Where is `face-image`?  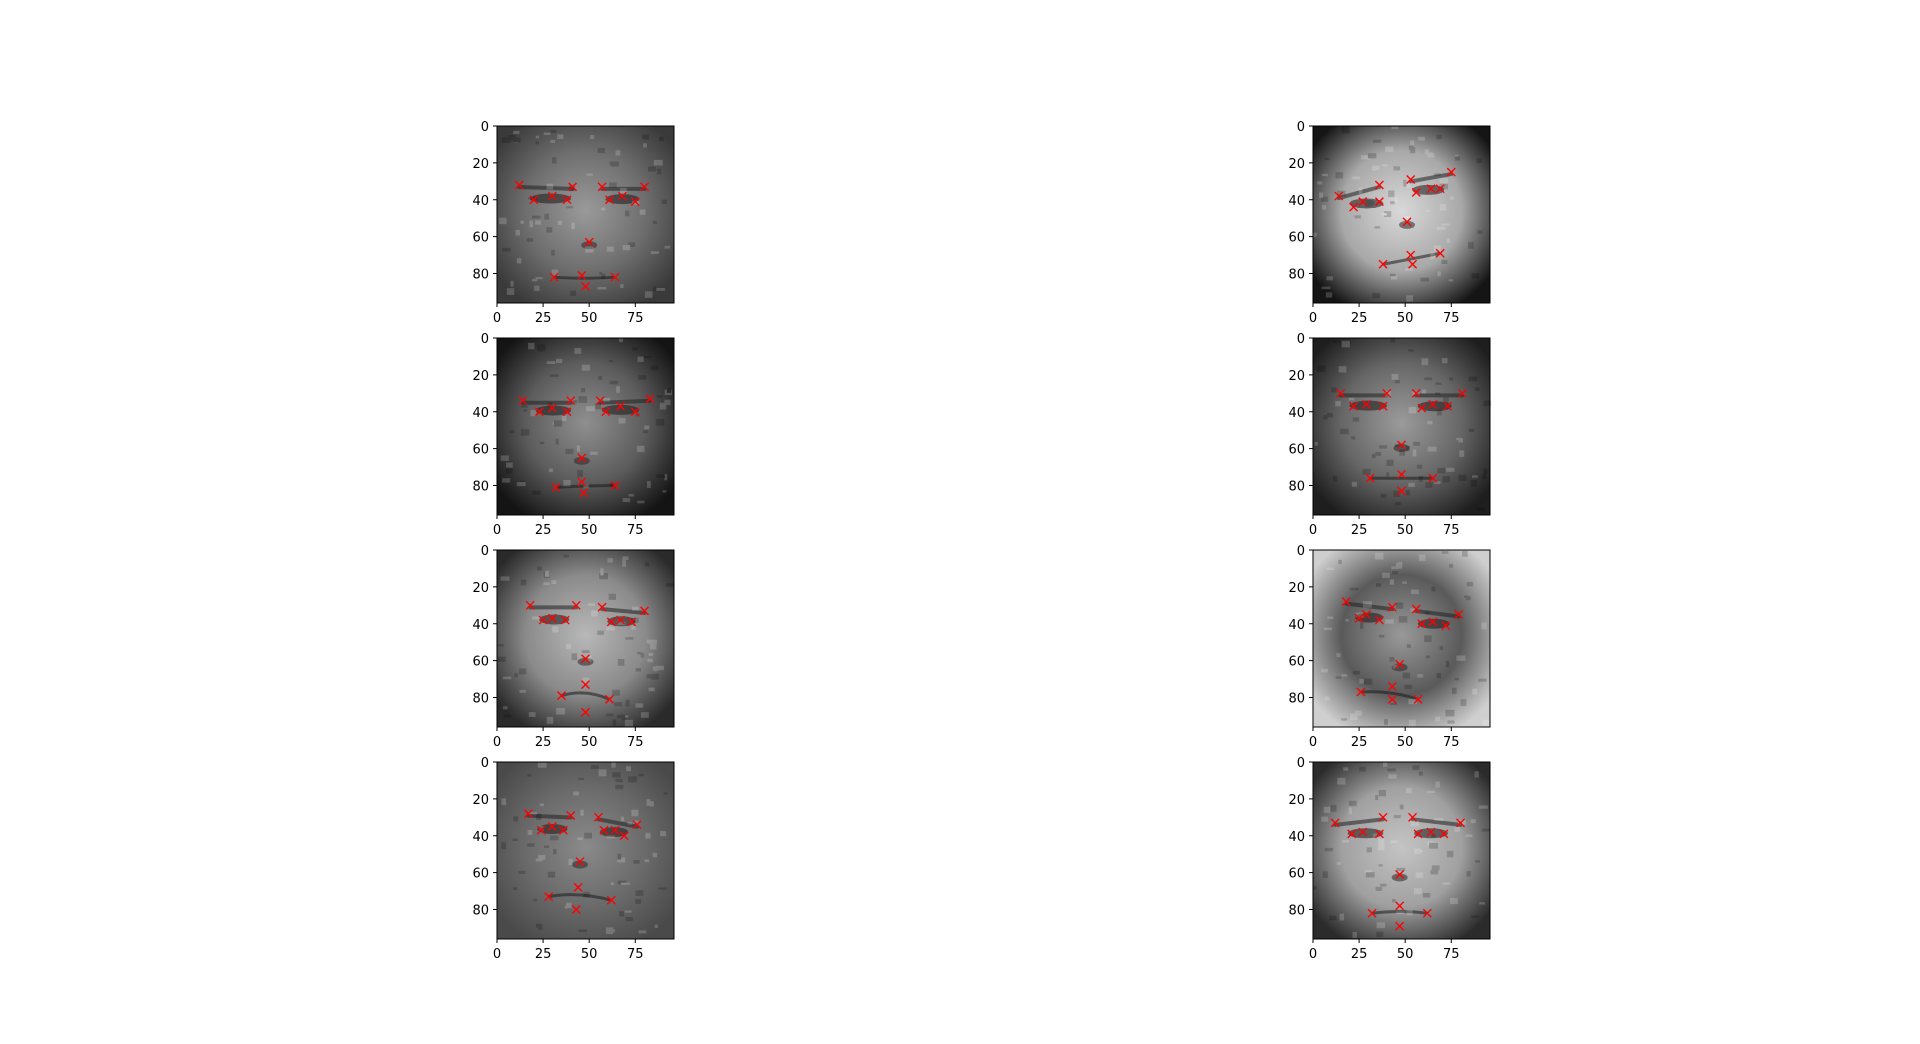
face-image is located at coordinates (1401, 214).